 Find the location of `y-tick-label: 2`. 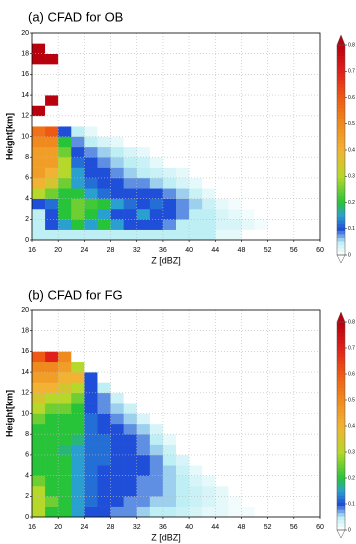

y-tick-label: 2 is located at coordinates (27, 496).